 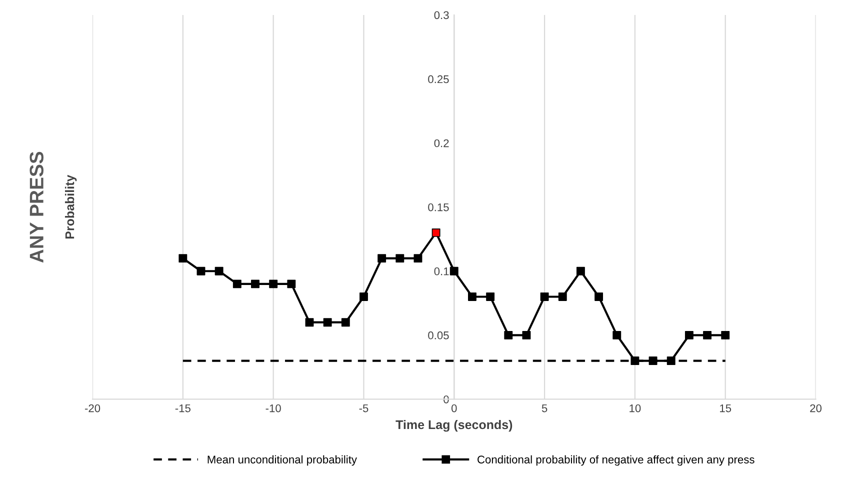 What do you see at coordinates (92, 408) in the screenshot?
I see `x-tick-label: -20` at bounding box center [92, 408].